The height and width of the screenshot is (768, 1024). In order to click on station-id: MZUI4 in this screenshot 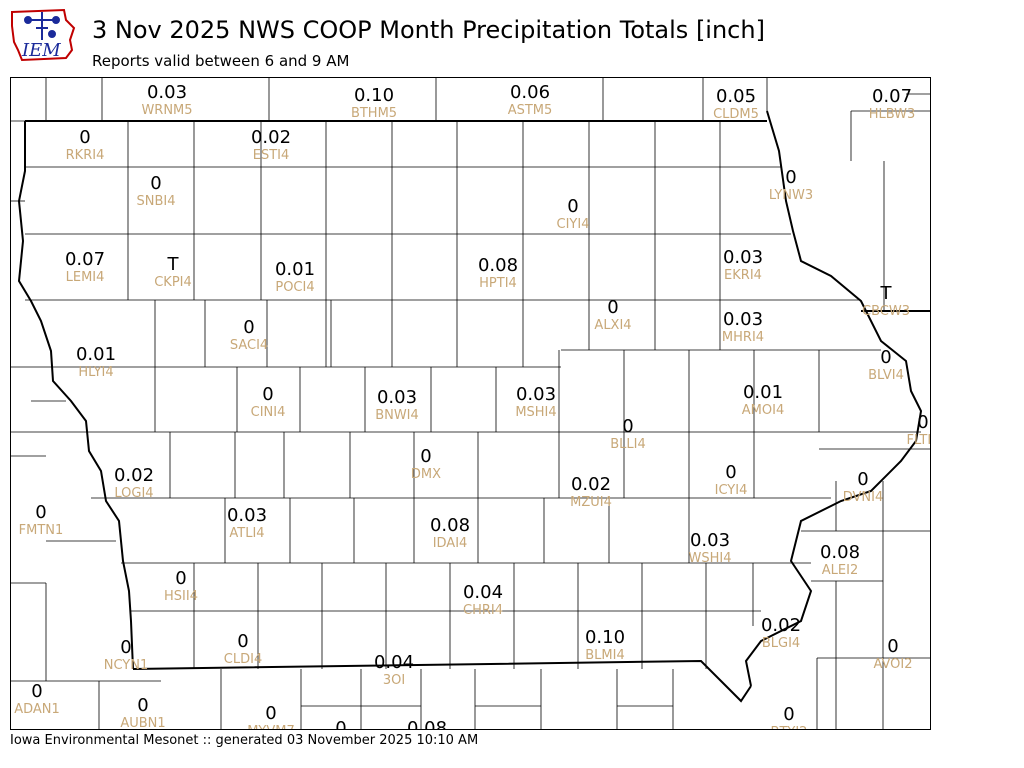, I will do `click(591, 502)`.